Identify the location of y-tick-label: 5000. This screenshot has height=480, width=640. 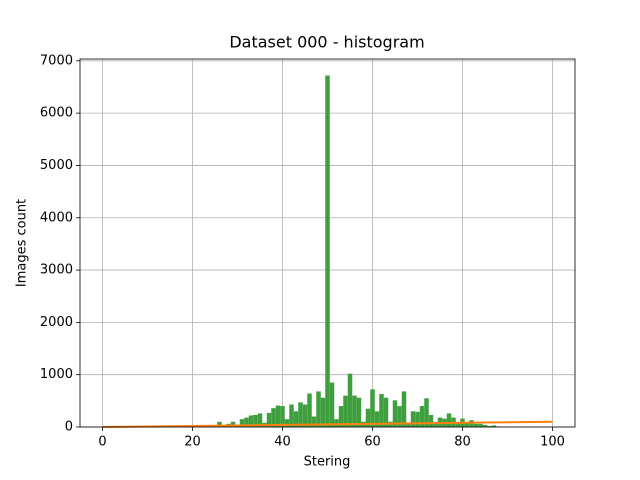
(56, 165).